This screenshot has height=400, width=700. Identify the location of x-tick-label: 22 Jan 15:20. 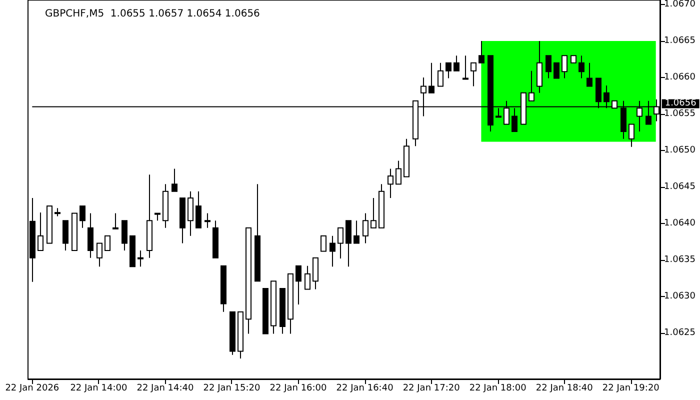
(231, 389).